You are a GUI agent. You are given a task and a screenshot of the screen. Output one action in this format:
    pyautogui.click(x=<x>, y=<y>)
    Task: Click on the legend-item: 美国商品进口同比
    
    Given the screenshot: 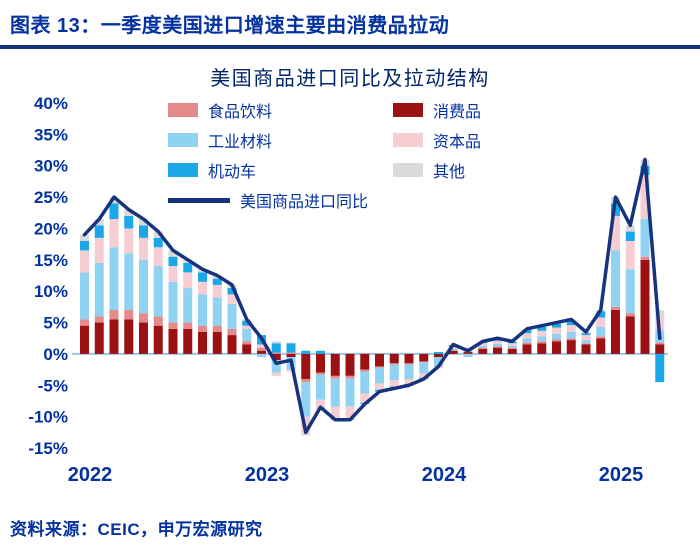 What is the action you would take?
    pyautogui.click(x=393, y=201)
    